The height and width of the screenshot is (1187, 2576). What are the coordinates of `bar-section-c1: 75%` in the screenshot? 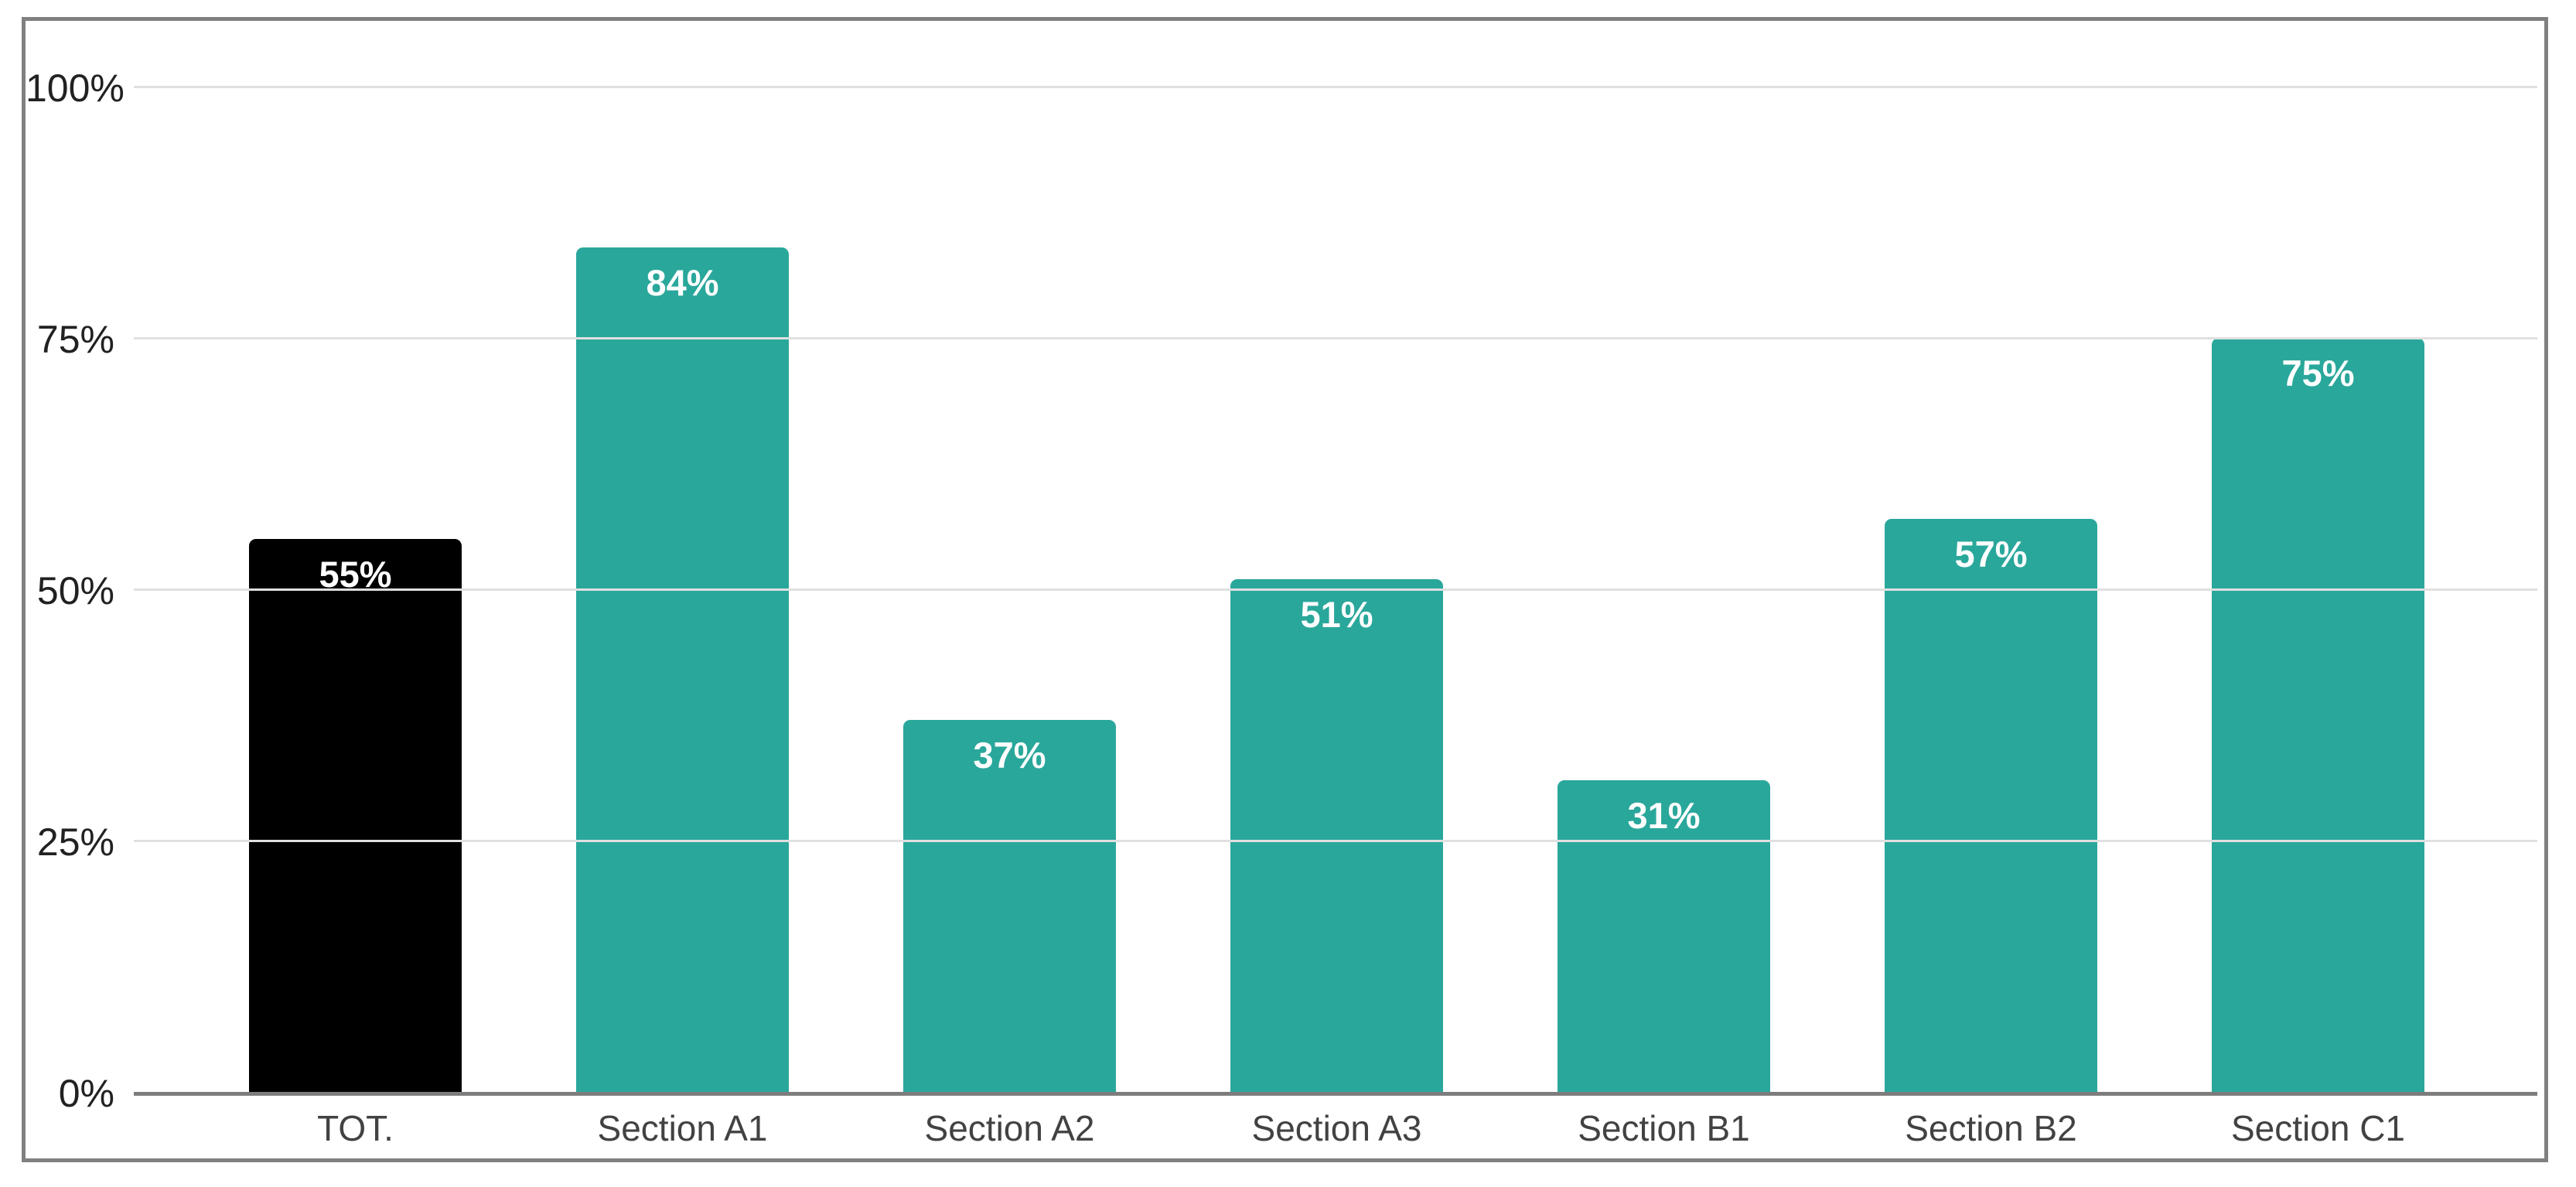 It's located at (2318, 715).